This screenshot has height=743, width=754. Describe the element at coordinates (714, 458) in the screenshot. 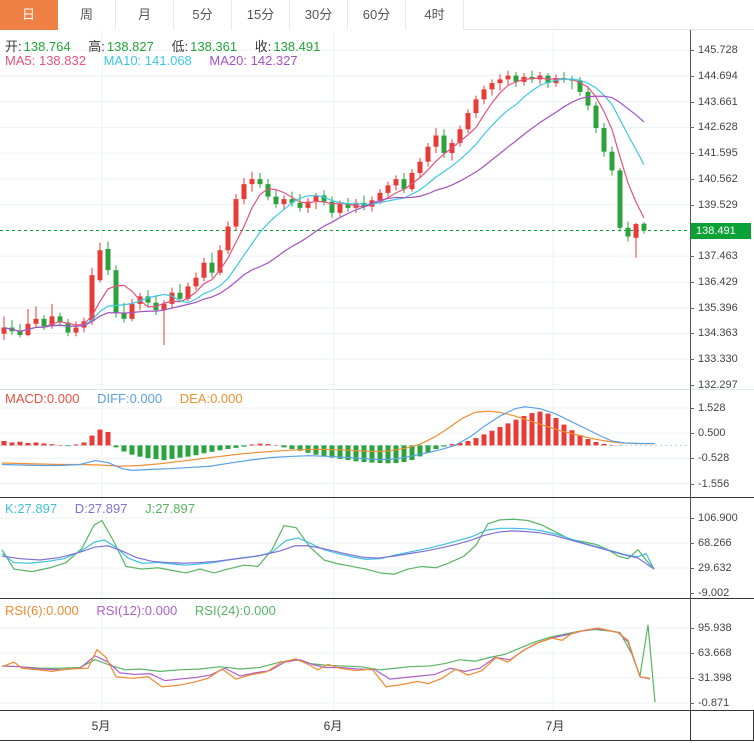

I see `axis-tick-label: -0.528` at that location.